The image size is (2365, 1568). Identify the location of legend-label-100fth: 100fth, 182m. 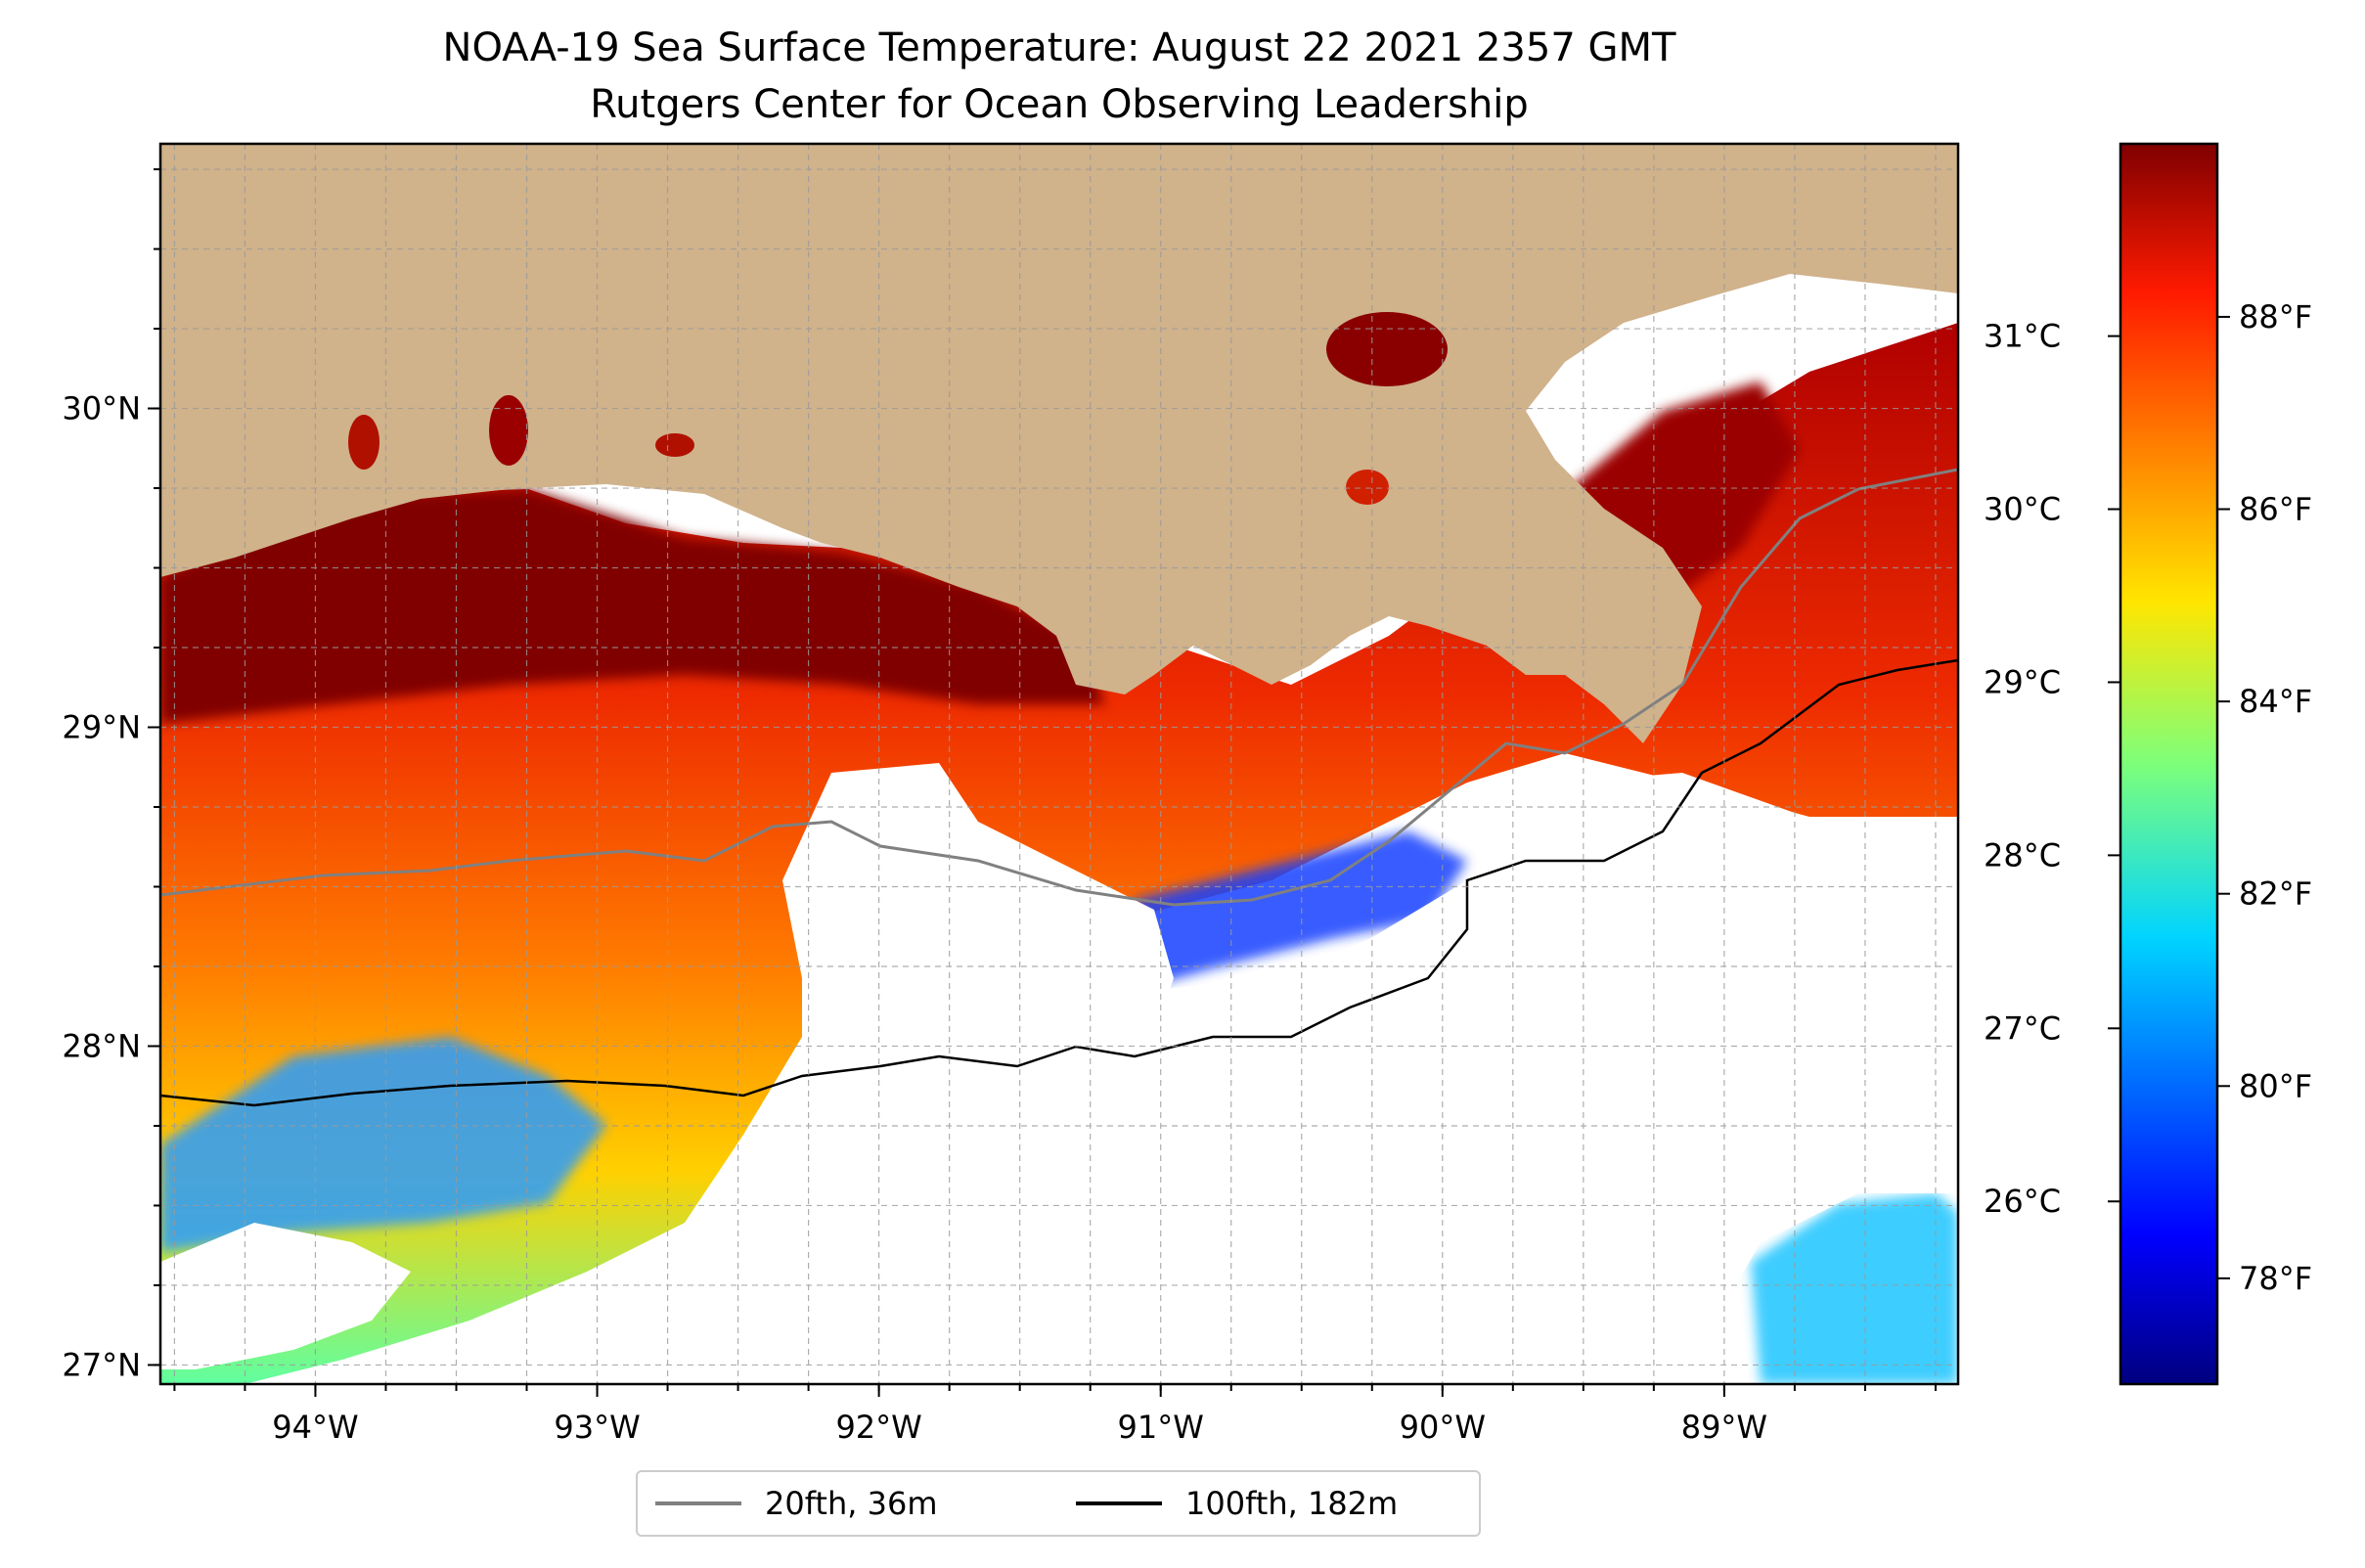
(1292, 1503).